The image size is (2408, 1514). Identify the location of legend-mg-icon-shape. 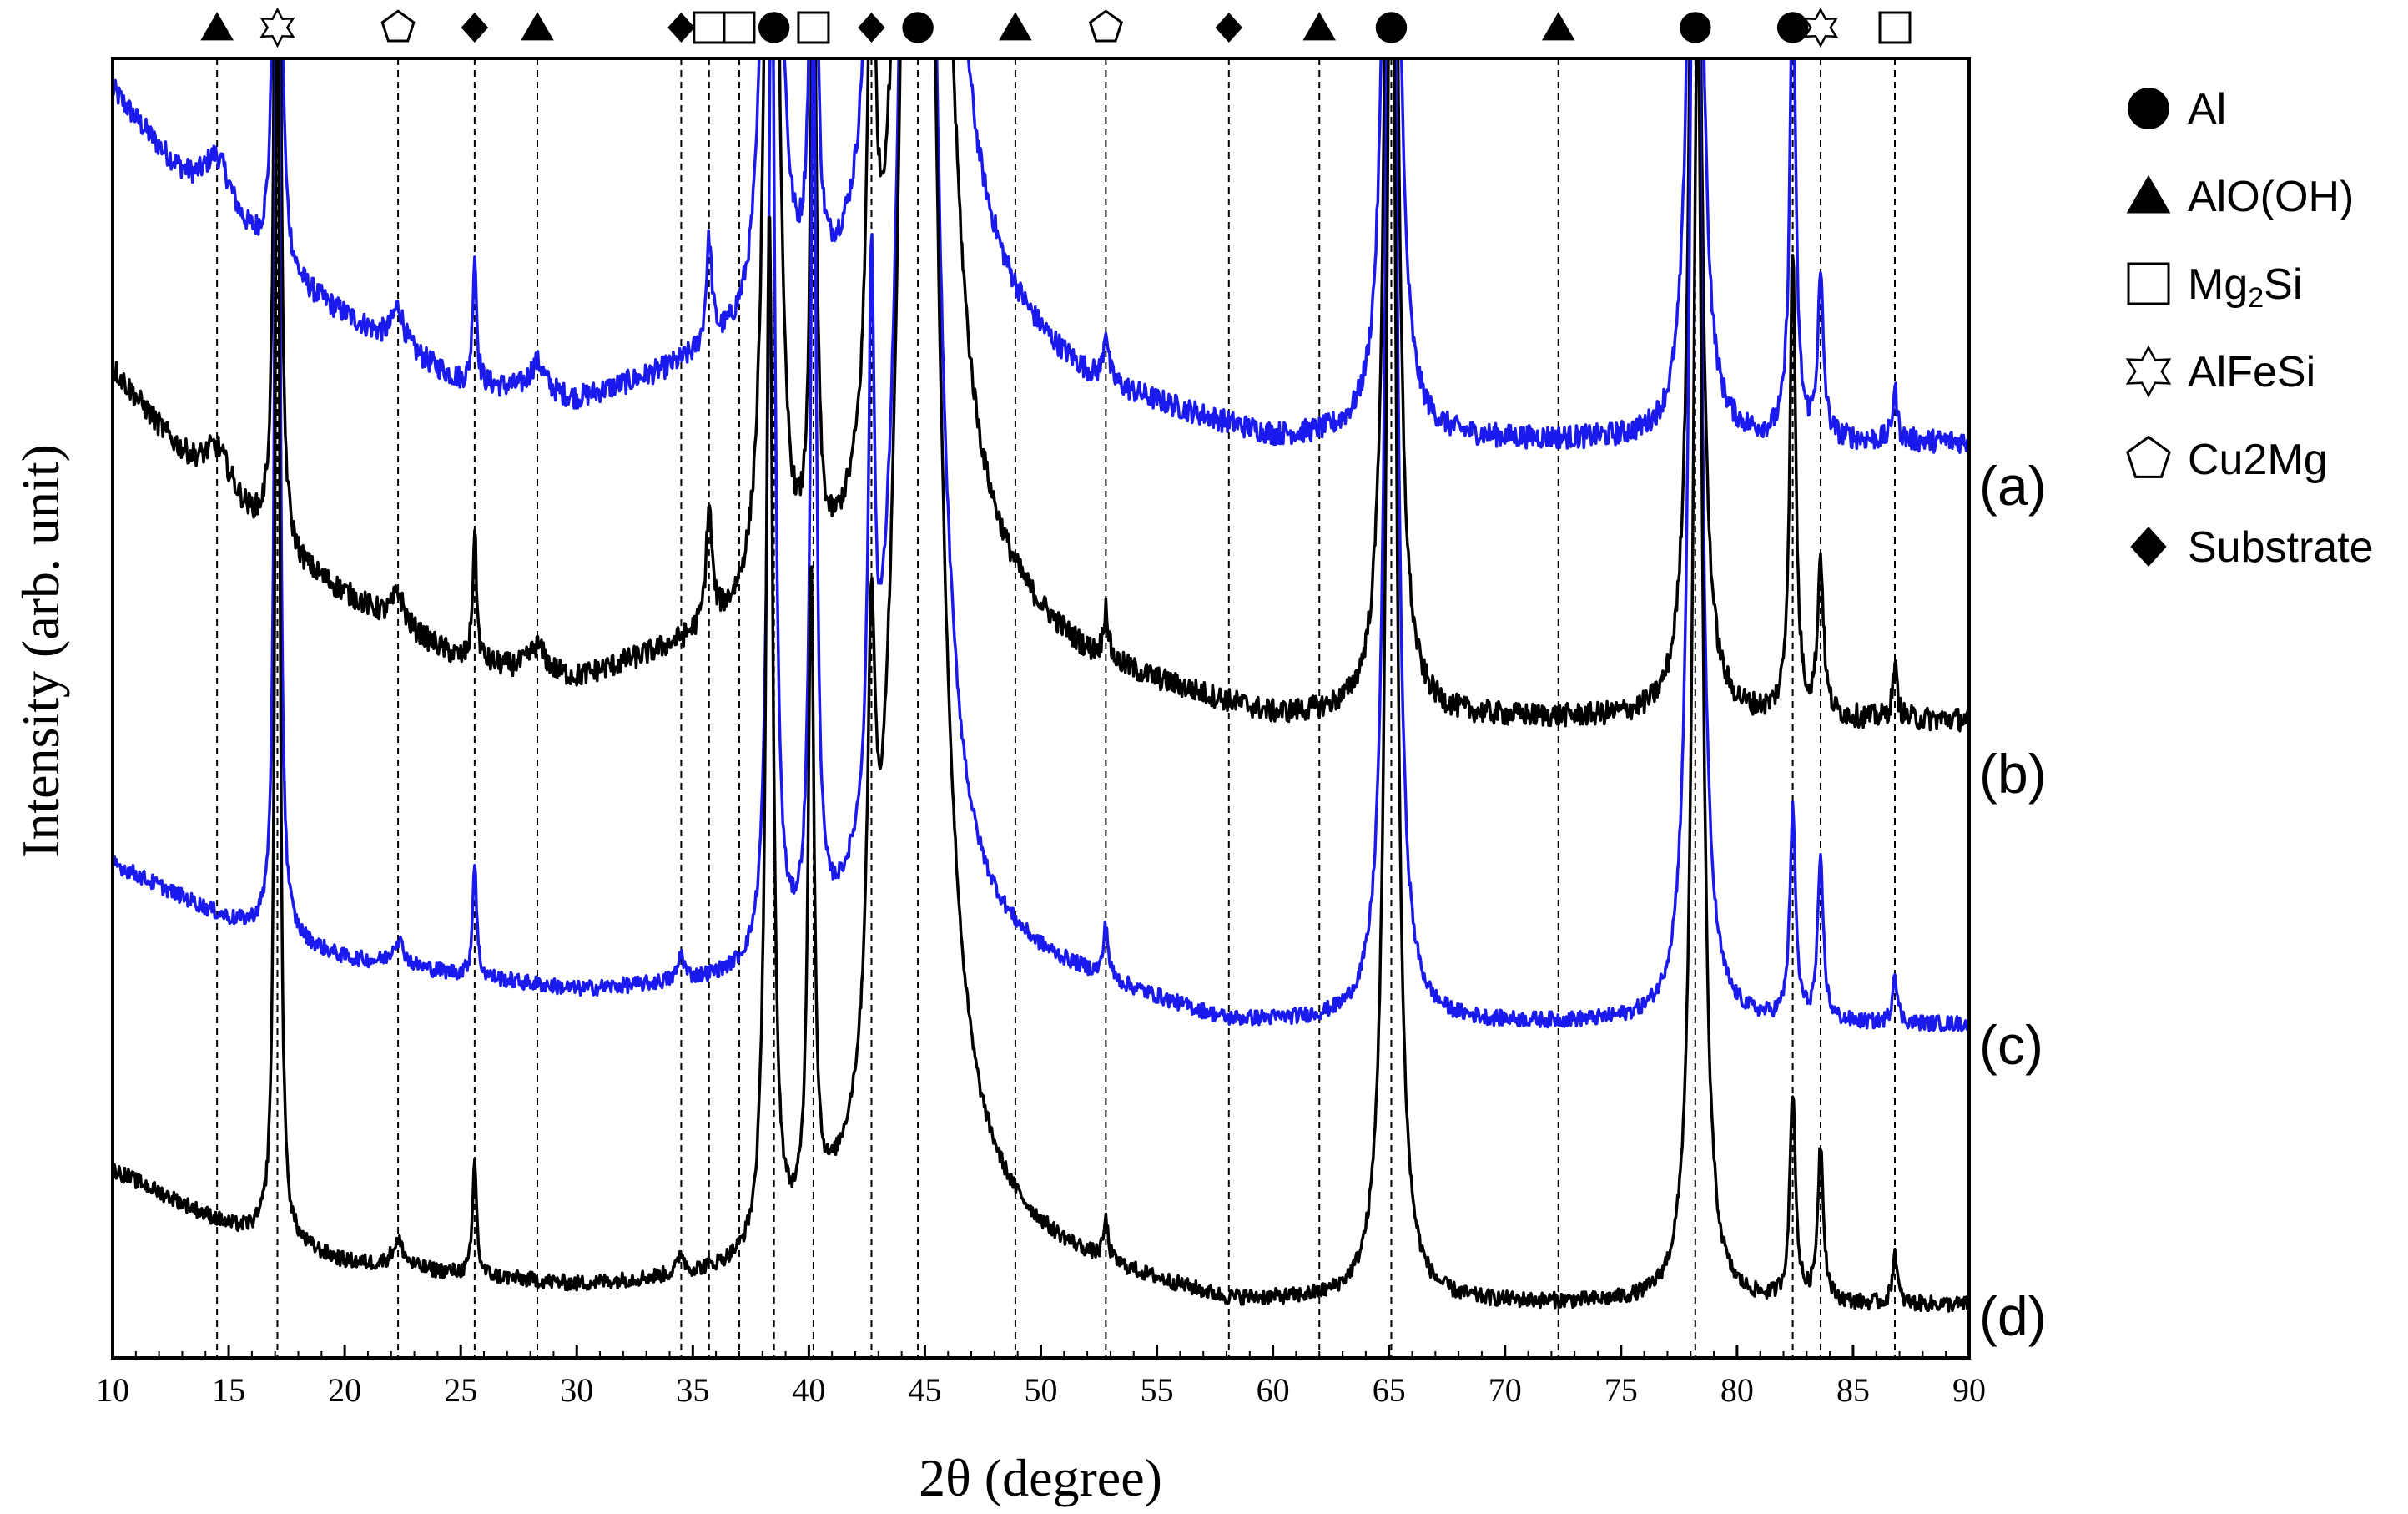
(2148, 283).